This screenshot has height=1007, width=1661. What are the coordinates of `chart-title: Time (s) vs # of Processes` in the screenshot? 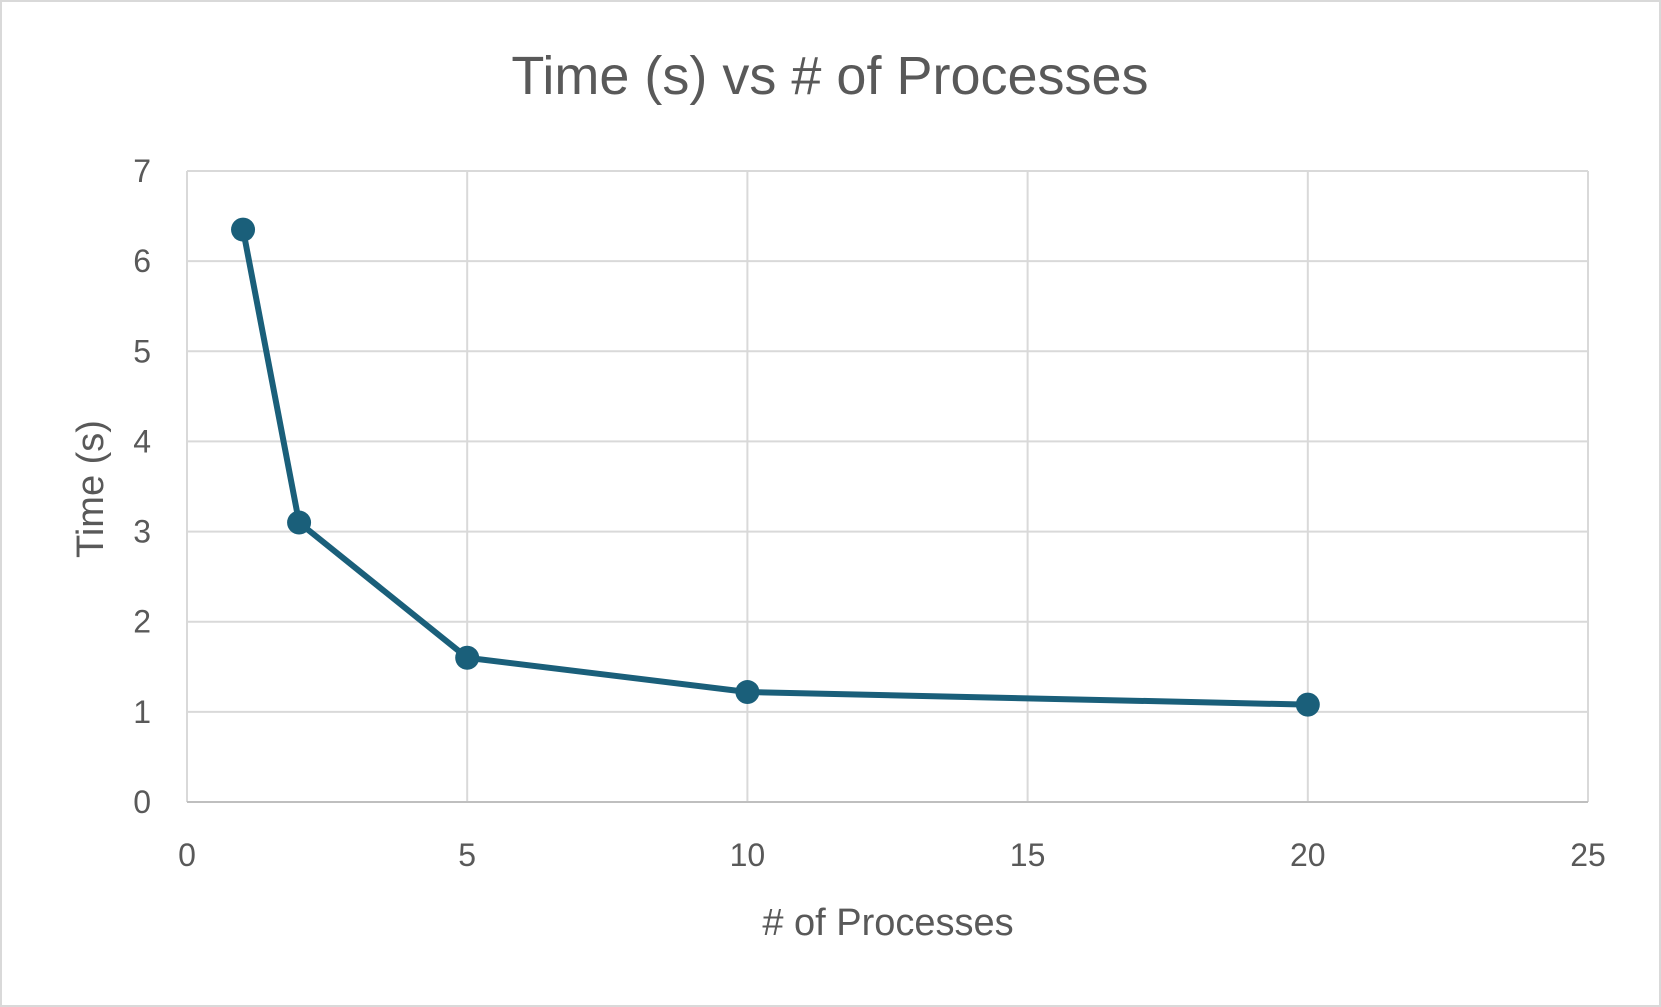 It's located at (829, 76).